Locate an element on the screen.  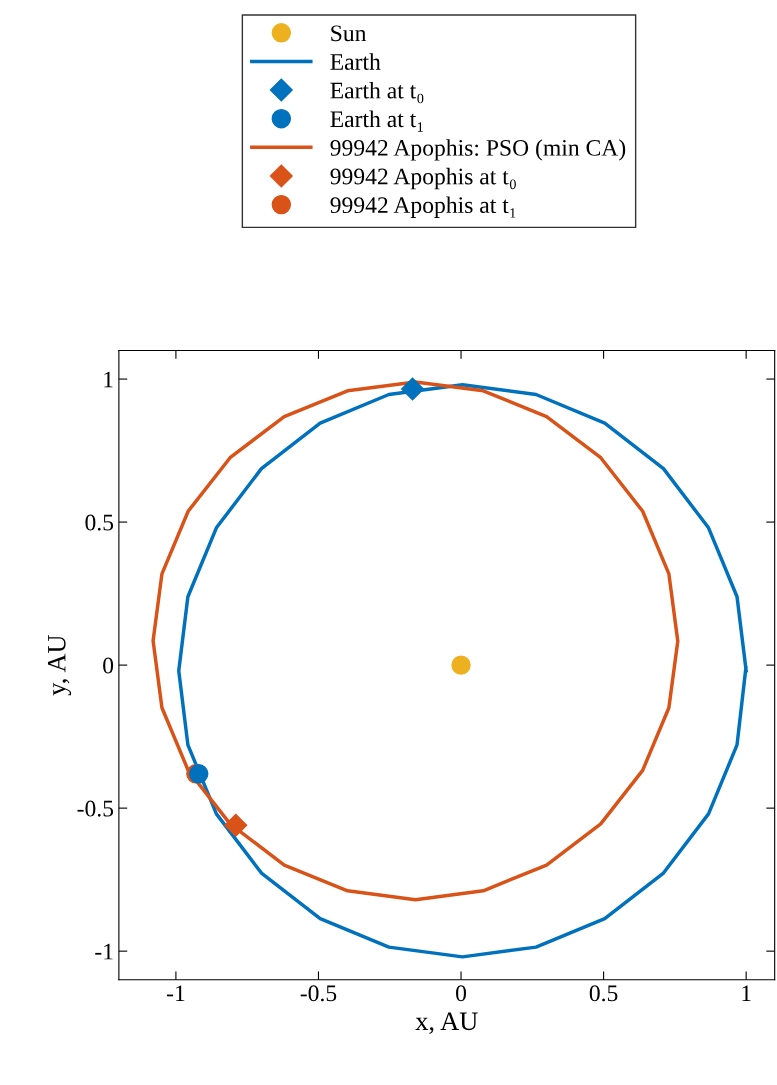
y-tick-label: 1 is located at coordinates (108, 379).